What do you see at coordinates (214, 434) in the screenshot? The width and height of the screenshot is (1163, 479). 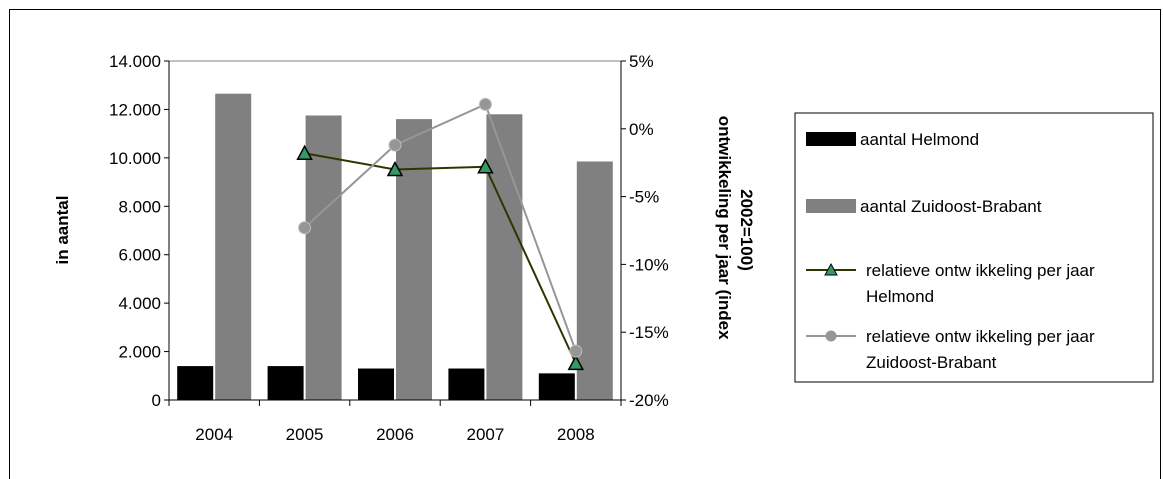 I see `x-tick-label: 2004` at bounding box center [214, 434].